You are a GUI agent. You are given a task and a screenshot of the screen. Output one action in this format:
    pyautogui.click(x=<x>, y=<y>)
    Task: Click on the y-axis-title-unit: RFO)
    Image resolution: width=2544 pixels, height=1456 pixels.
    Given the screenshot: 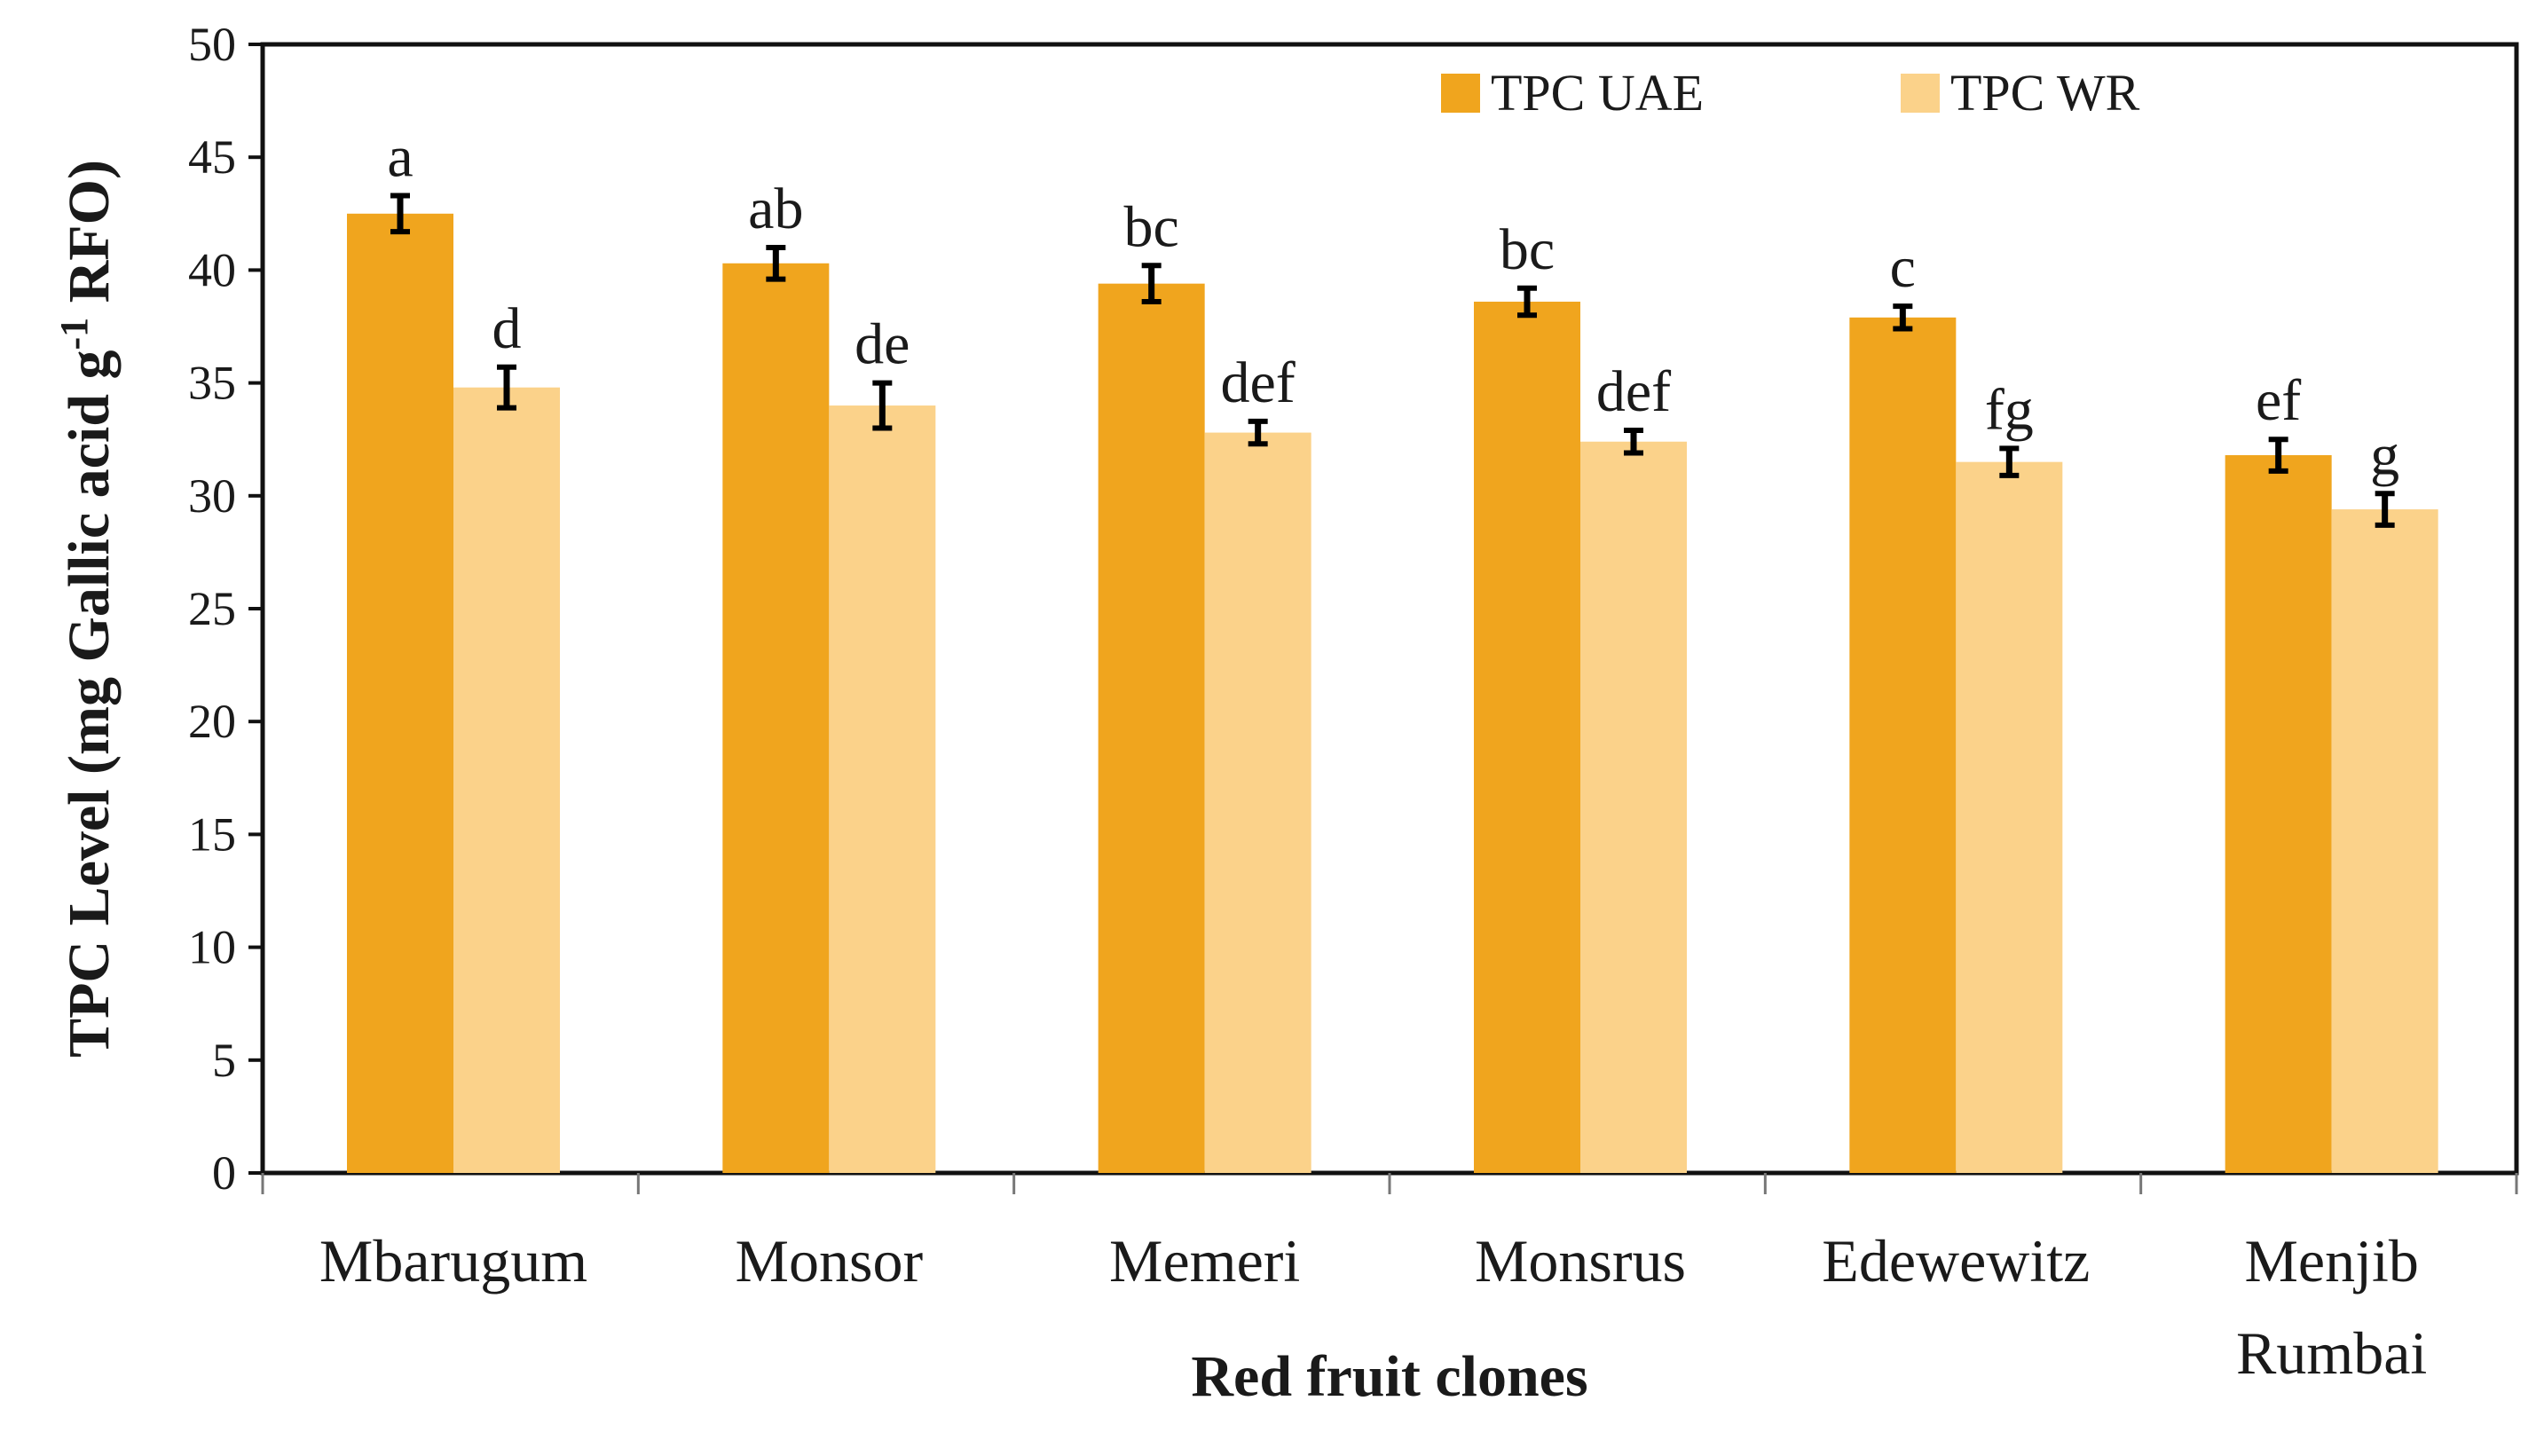 What is the action you would take?
    pyautogui.click(x=89, y=239)
    